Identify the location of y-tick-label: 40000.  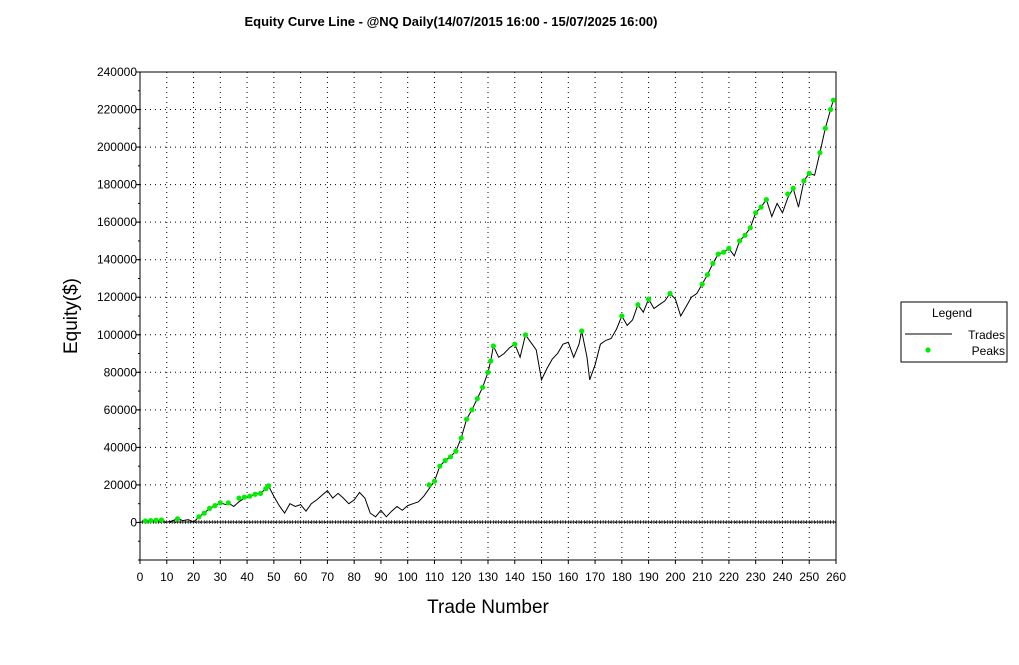
(121, 447).